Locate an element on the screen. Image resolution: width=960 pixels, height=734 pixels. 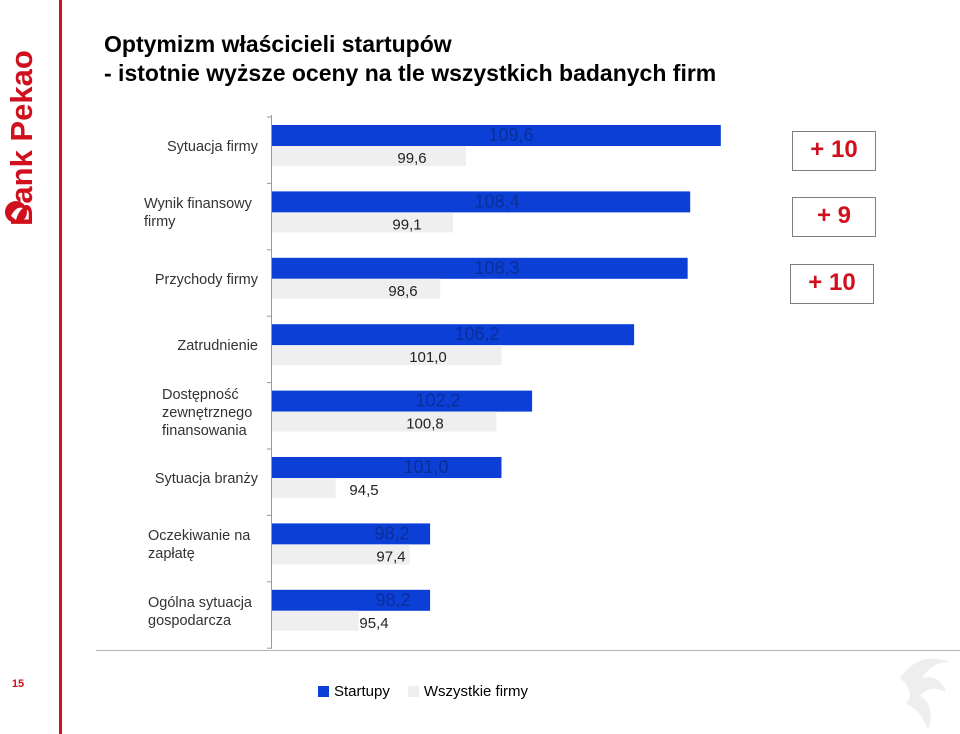
category-label-line: Zatrudnienie is located at coordinates (217, 346).